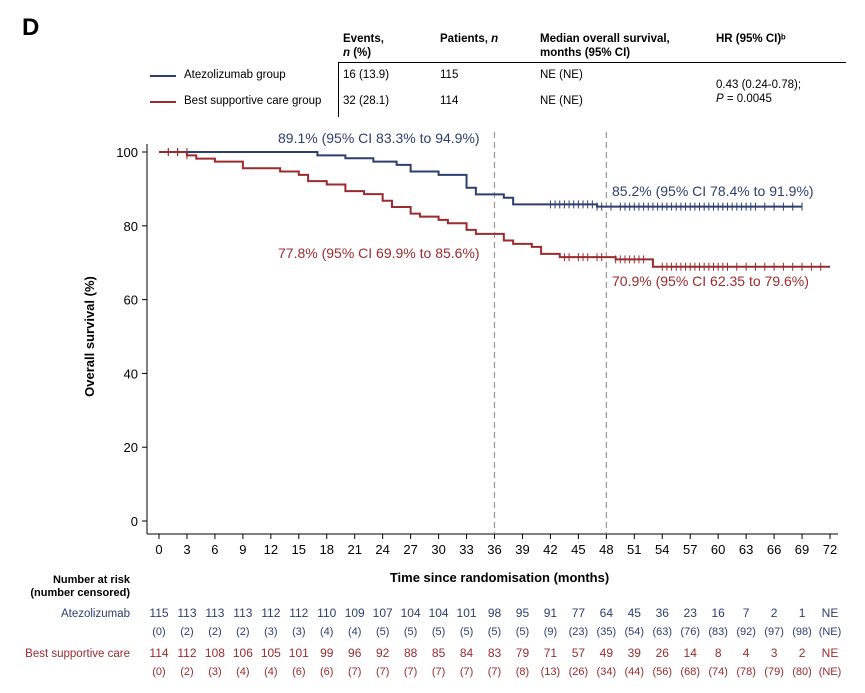  What do you see at coordinates (495, 653) in the screenshot?
I see `risk-at-risk-value: 83` at bounding box center [495, 653].